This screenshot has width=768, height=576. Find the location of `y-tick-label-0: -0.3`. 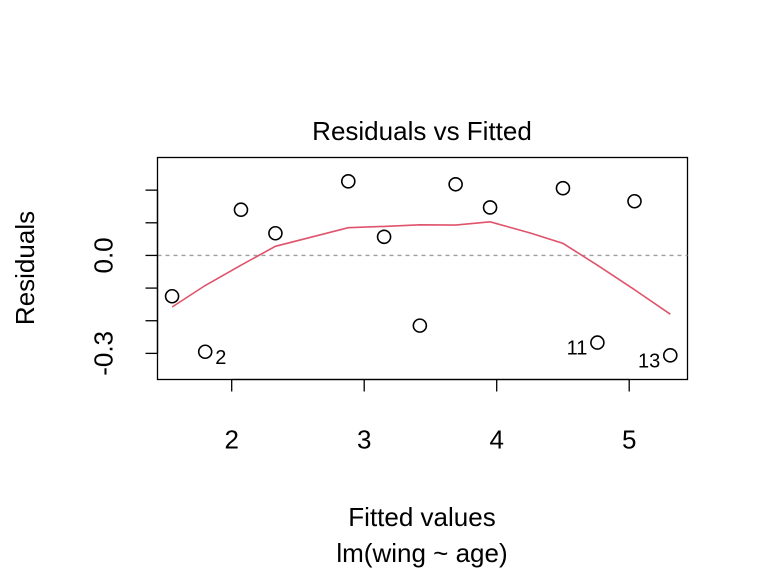

y-tick-label-0: -0.3 is located at coordinates (104, 353).